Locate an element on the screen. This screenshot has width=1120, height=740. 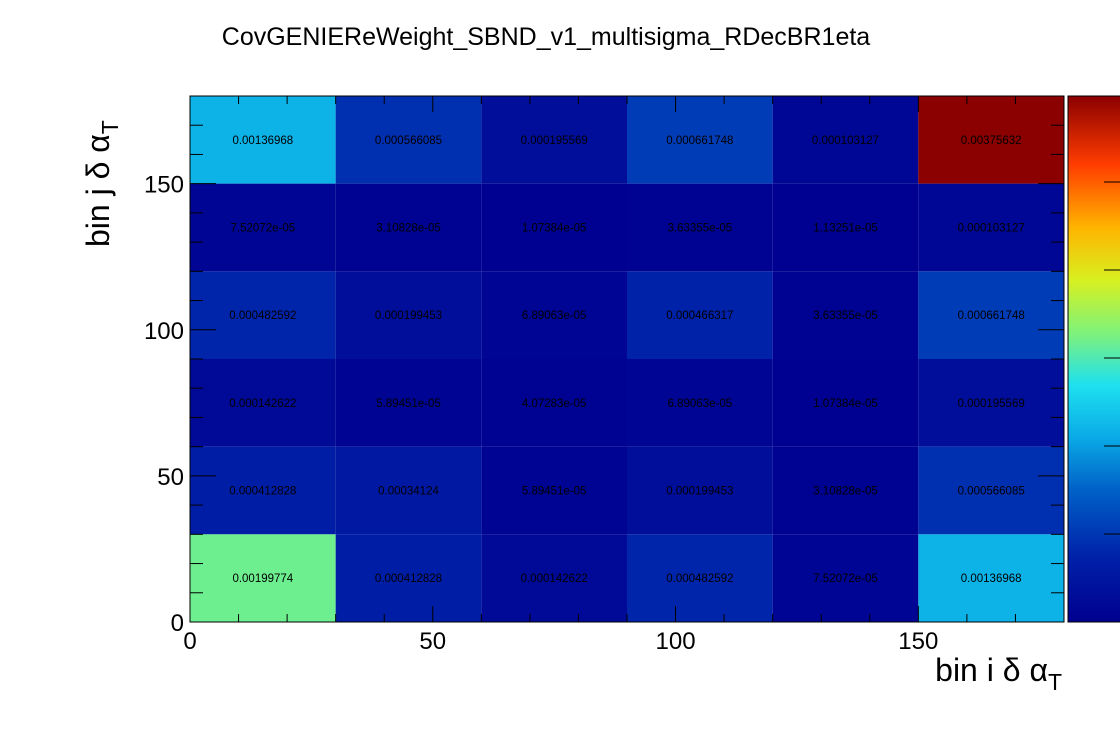
x-tick-label: 100 is located at coordinates (676, 641).